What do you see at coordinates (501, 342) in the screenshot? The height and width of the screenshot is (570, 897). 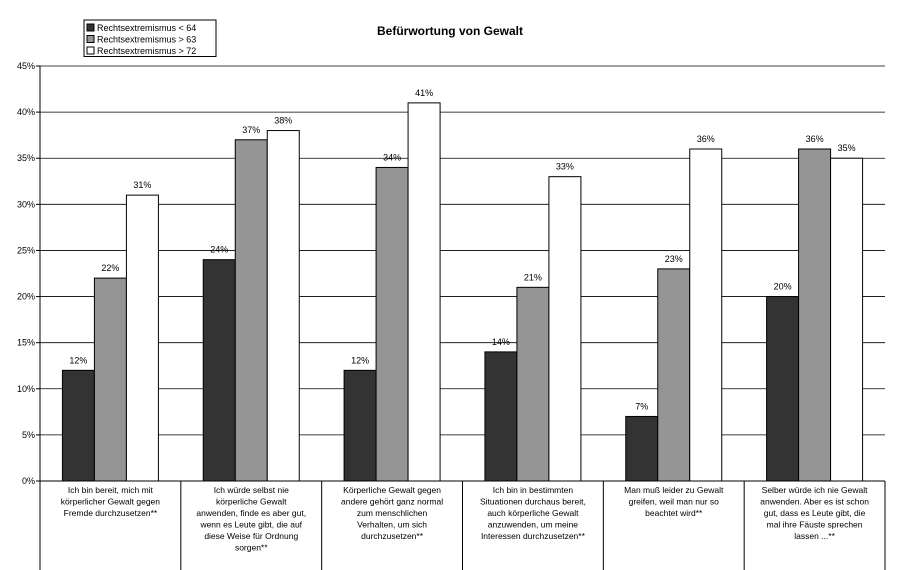 I see `data-label: 14%` at bounding box center [501, 342].